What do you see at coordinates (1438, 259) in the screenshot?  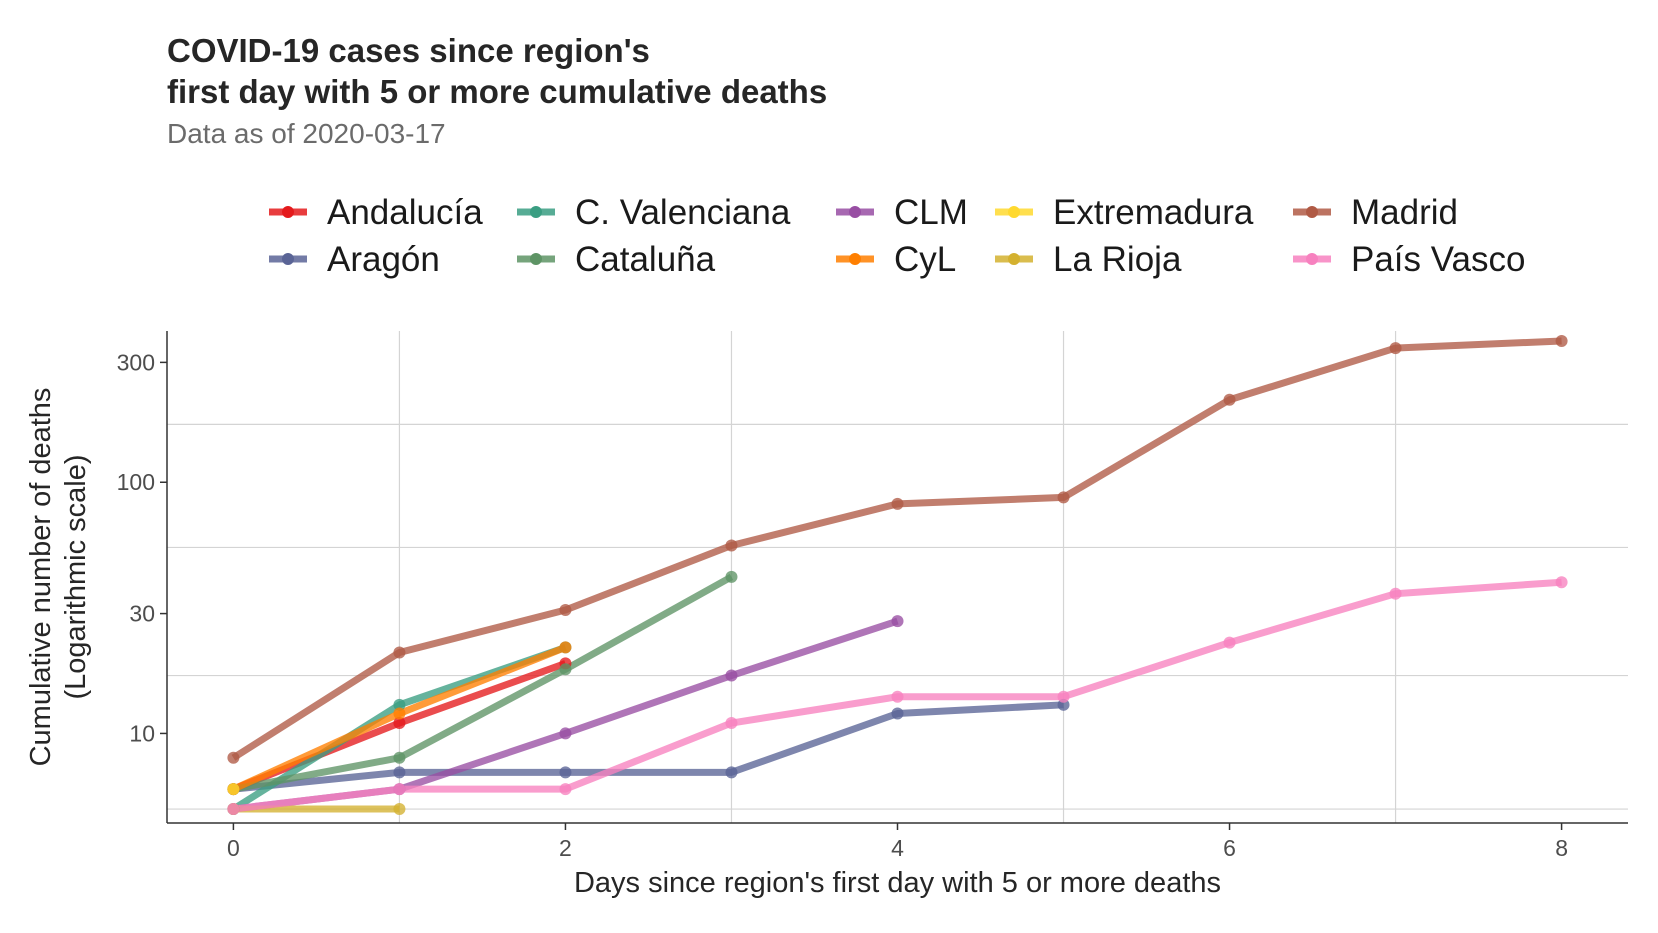 I see `legend-label: País Vasco` at bounding box center [1438, 259].